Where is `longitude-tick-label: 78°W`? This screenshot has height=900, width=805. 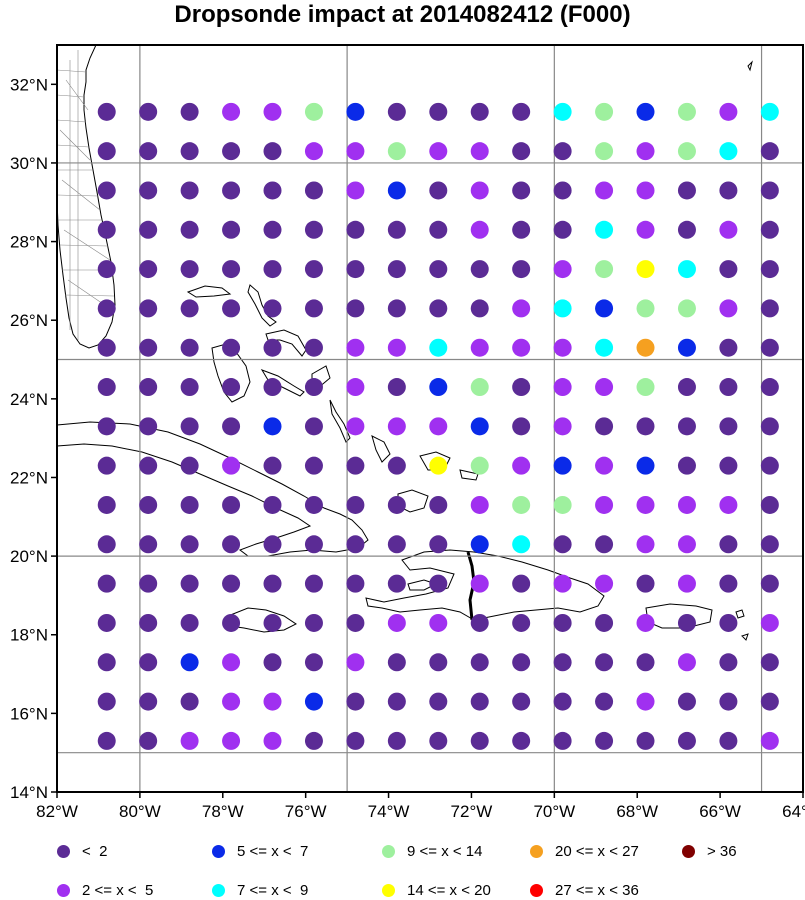 longitude-tick-label: 78°W is located at coordinates (223, 811).